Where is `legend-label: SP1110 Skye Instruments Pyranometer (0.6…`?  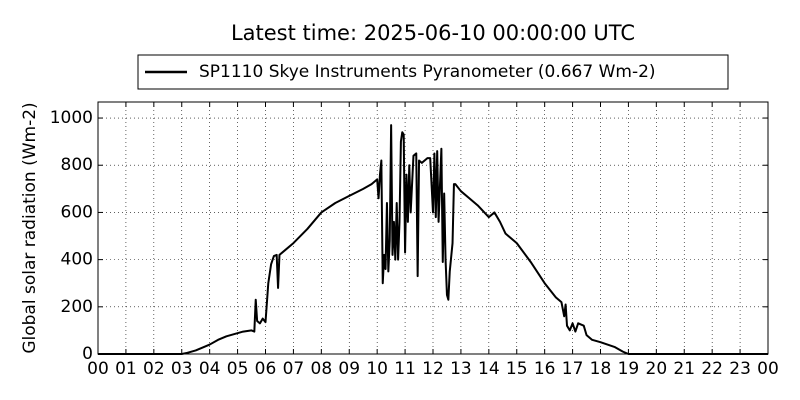
legend-label: SP1110 Skye Instruments Pyranometer (0.6… is located at coordinates (427, 72).